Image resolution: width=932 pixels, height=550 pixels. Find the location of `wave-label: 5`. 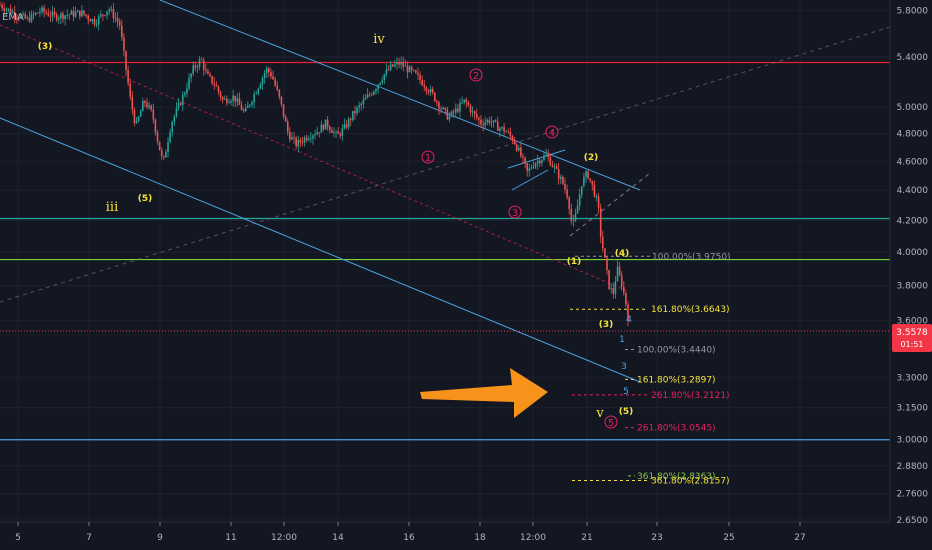

wave-label: 5 is located at coordinates (611, 422).